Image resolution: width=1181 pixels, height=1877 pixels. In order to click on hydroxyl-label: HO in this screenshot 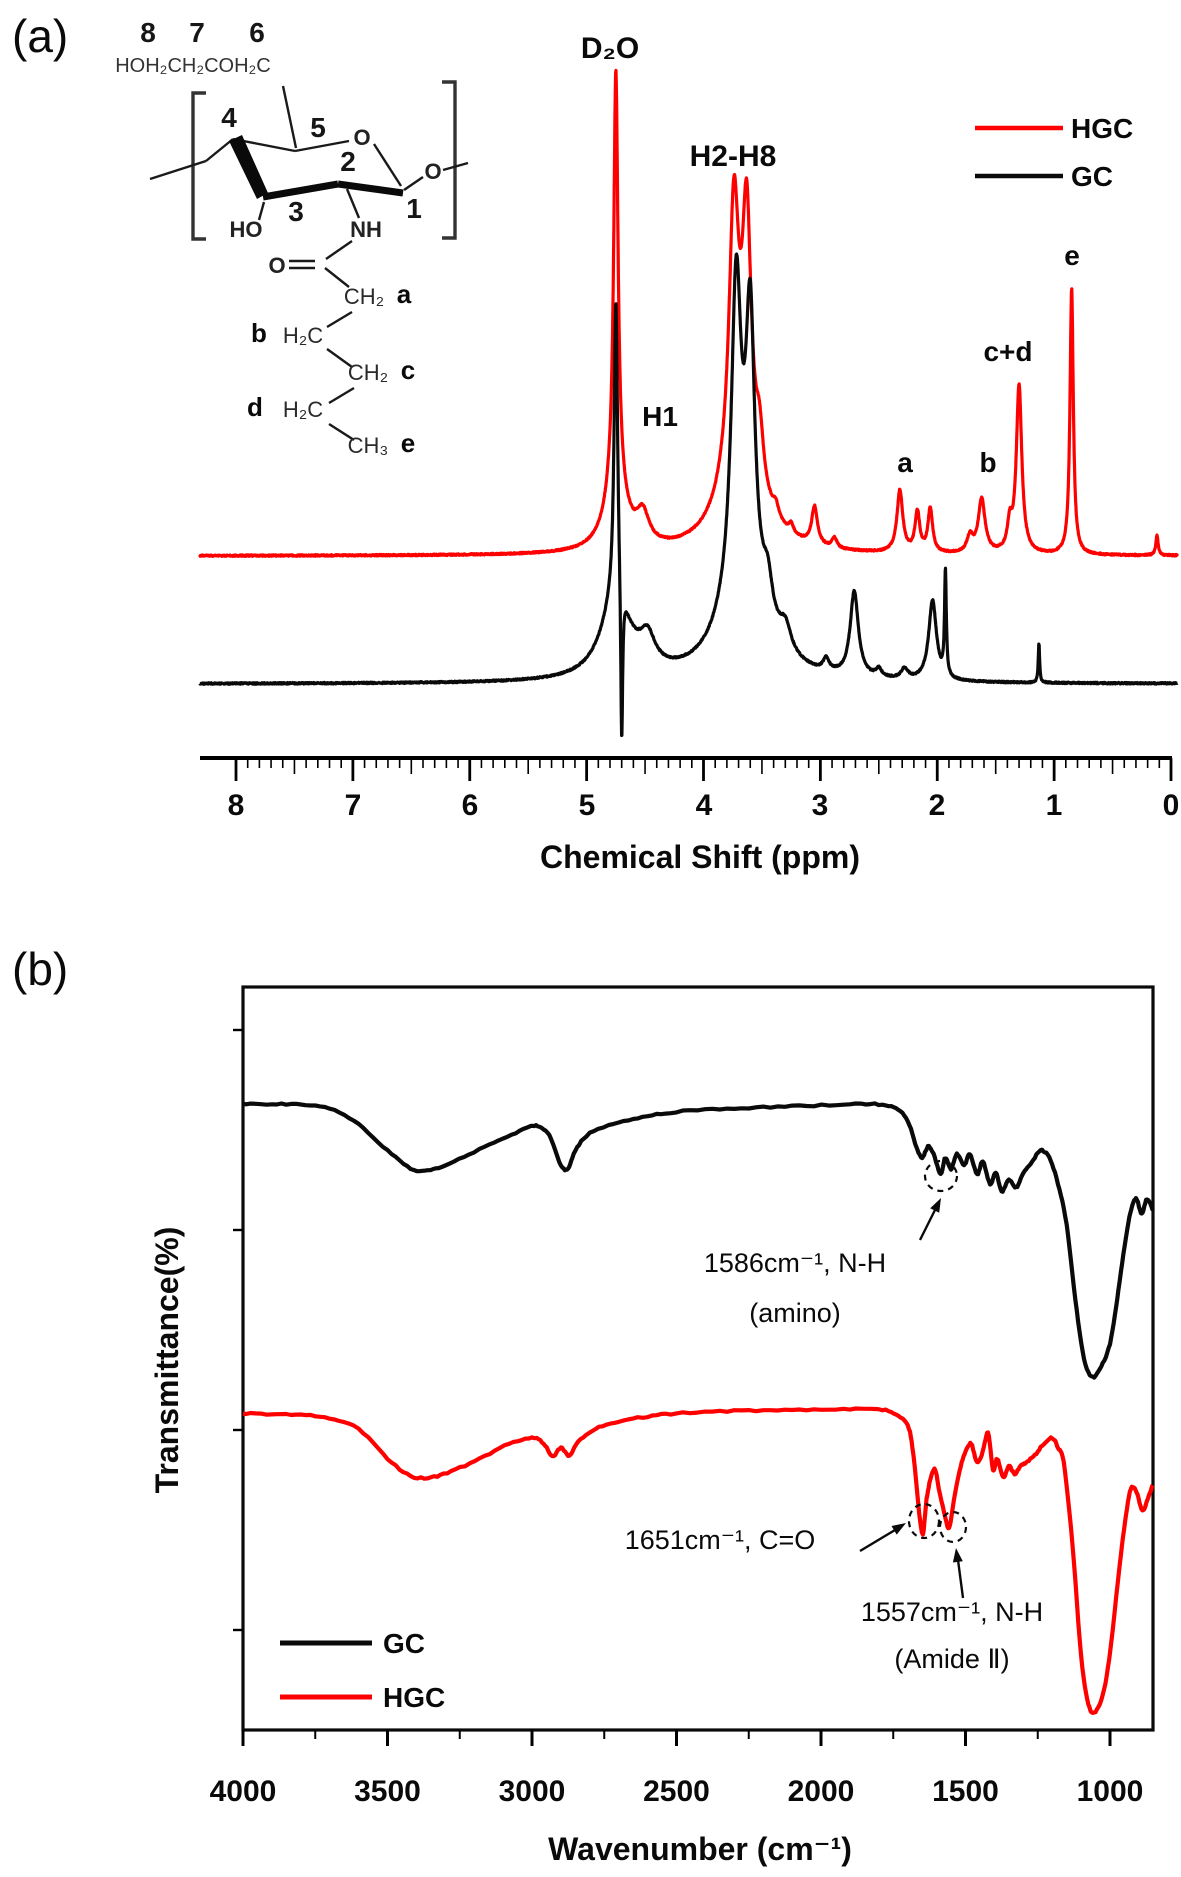, I will do `click(246, 229)`.